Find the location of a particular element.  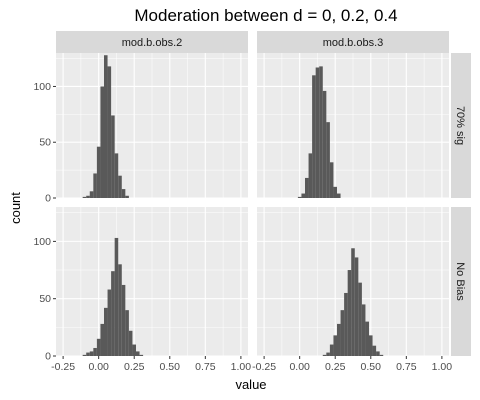

y-axis-title: count is located at coordinates (15, 208).